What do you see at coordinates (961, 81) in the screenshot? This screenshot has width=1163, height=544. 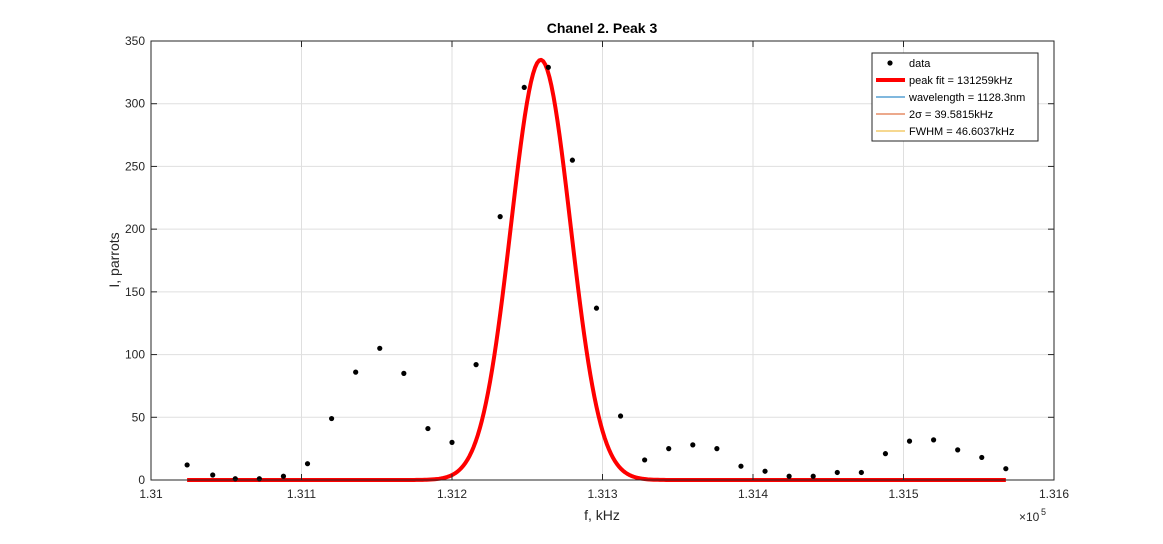 I see `legend-label: peak fit = 131259kHz` at bounding box center [961, 81].